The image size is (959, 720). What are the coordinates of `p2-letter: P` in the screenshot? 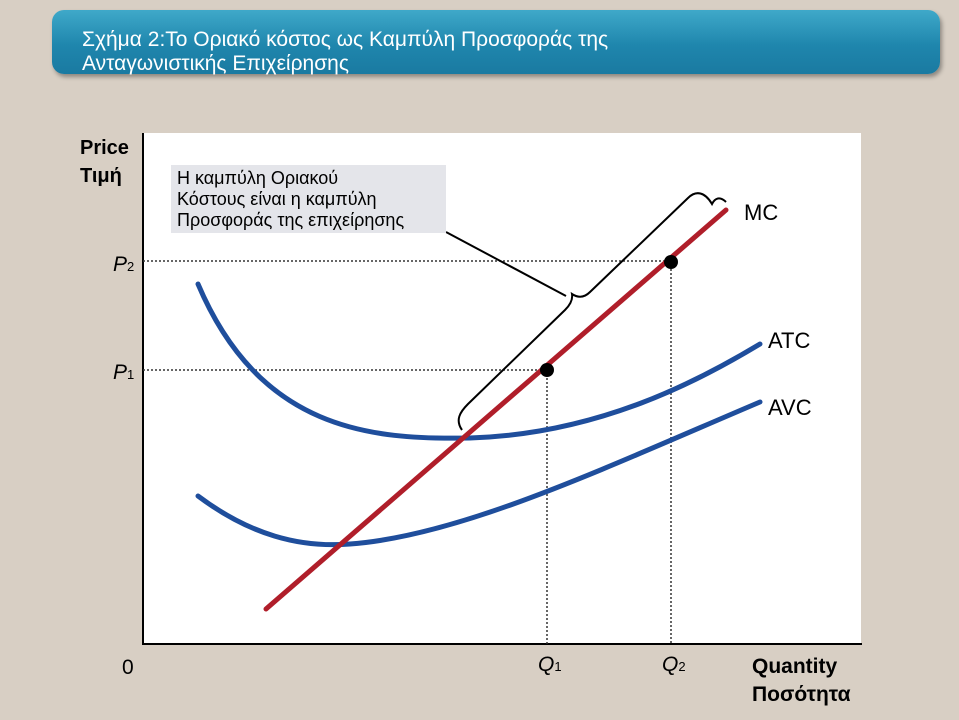 It's located at (120, 264).